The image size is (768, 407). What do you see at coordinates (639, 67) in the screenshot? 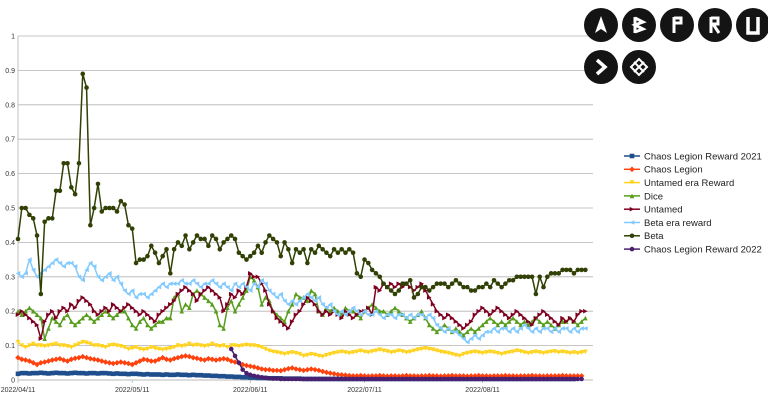
I see `rune-ng-icon` at bounding box center [639, 67].